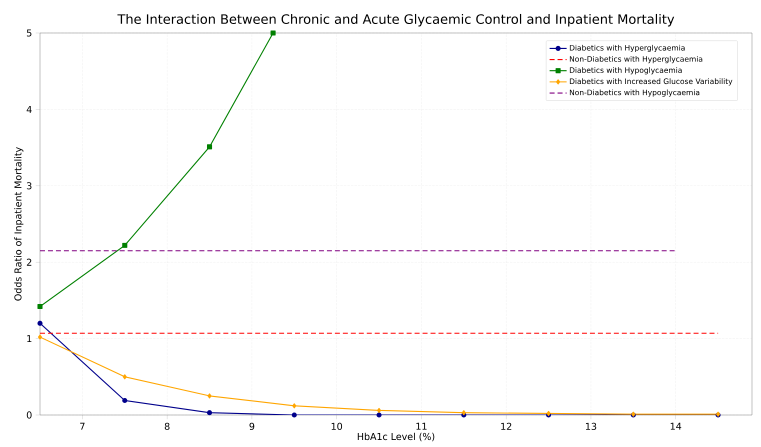 The height and width of the screenshot is (447, 761). I want to click on y-tick-label: 0, so click(29, 415).